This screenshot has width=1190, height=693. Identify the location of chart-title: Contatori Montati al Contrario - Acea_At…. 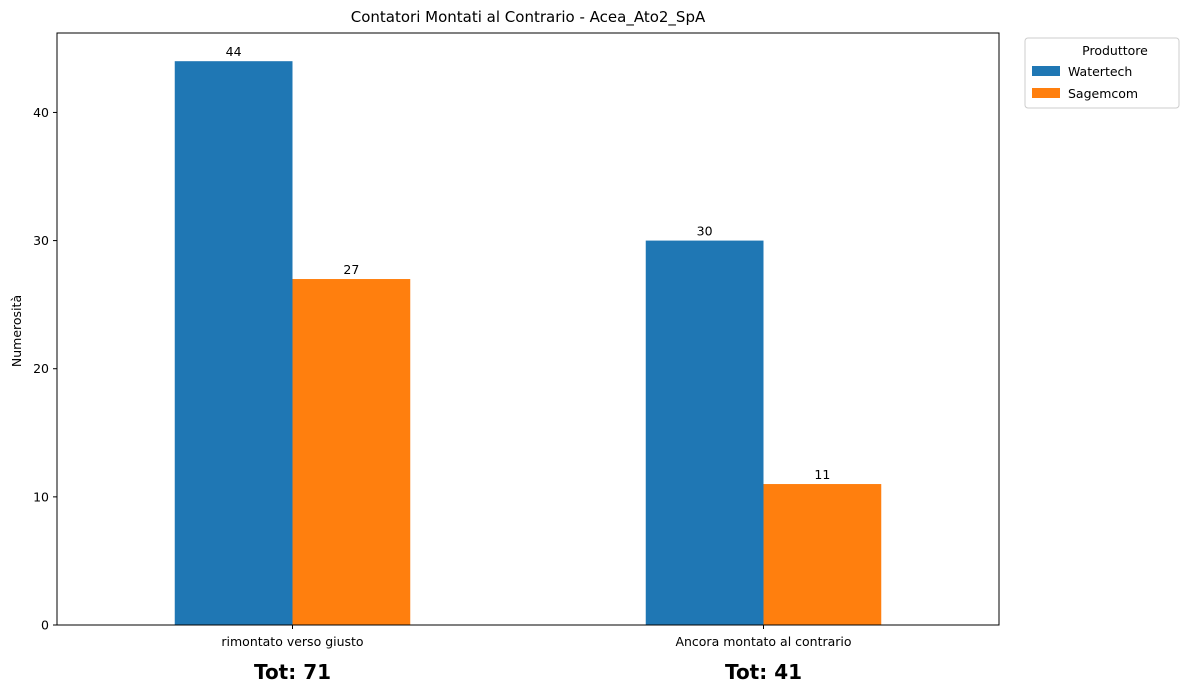
(528, 17).